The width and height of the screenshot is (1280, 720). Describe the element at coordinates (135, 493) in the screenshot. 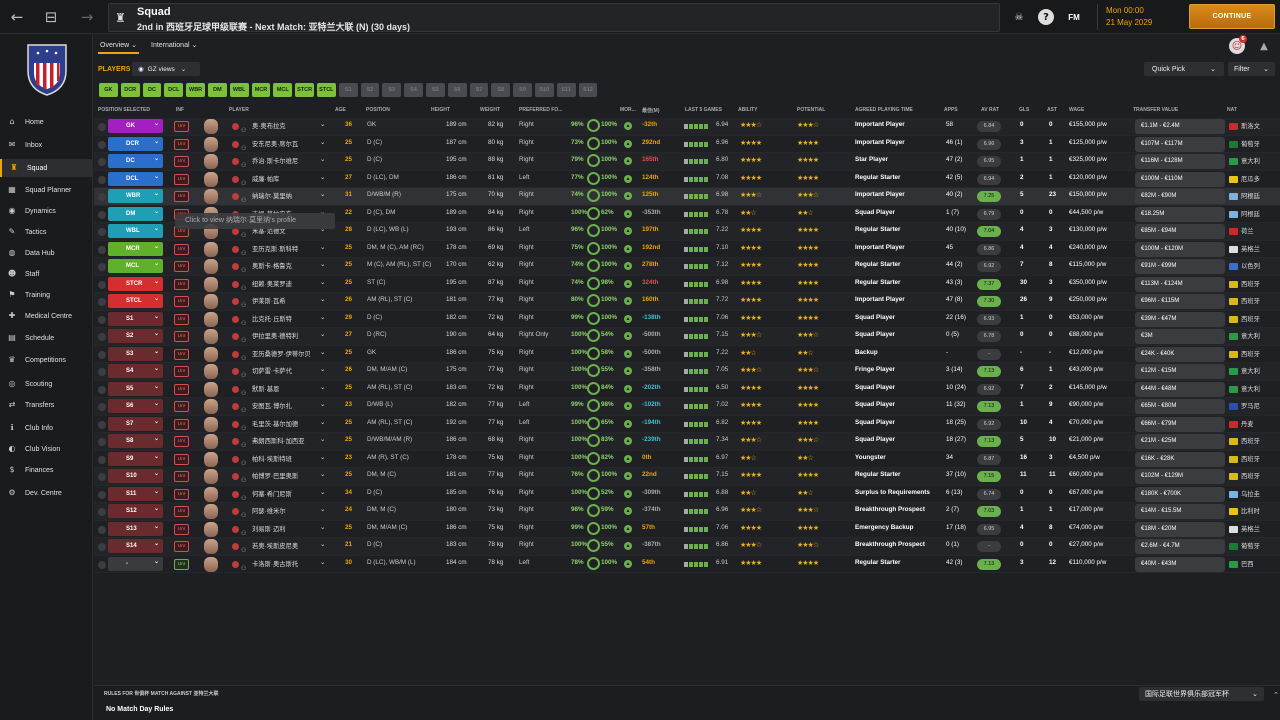

I see `position-selector: S11 ⌄` at that location.